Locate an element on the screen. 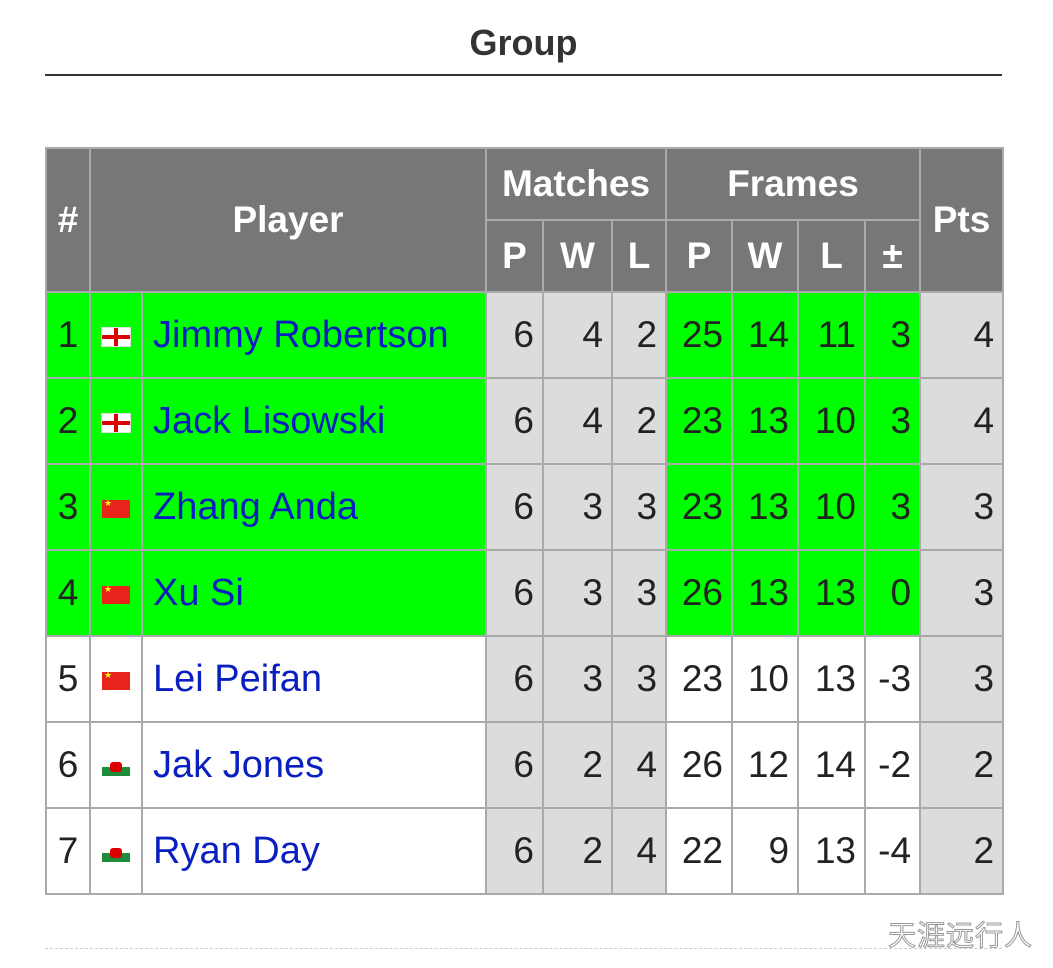 This screenshot has height=968, width=1053. frames-lost-cell: 11 is located at coordinates (832, 335).